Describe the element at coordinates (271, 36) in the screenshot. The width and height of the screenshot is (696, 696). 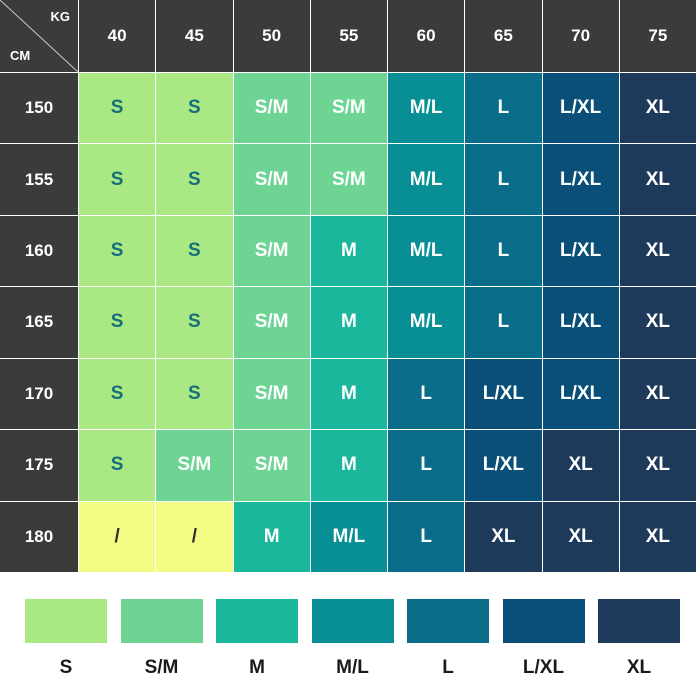
I see `weight-header-50: 50` at that location.